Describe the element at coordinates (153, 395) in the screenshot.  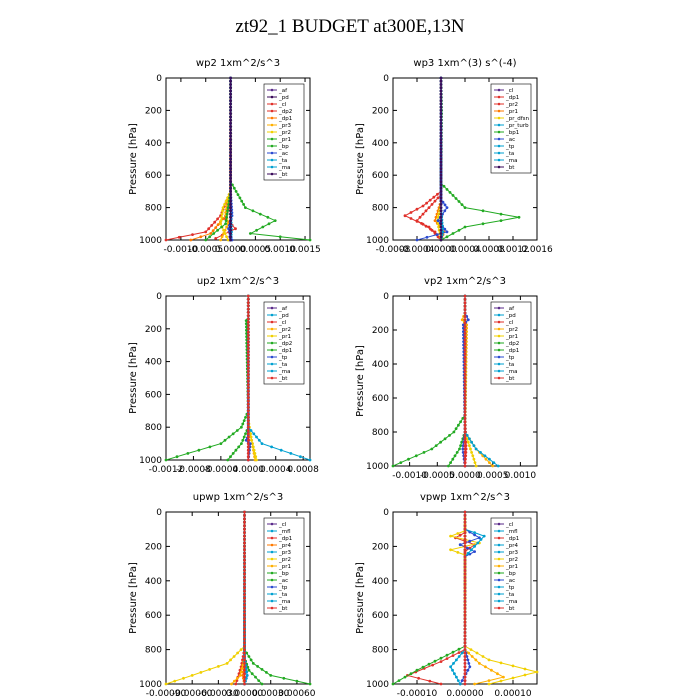
I see `y-tick-label: 600` at that location.